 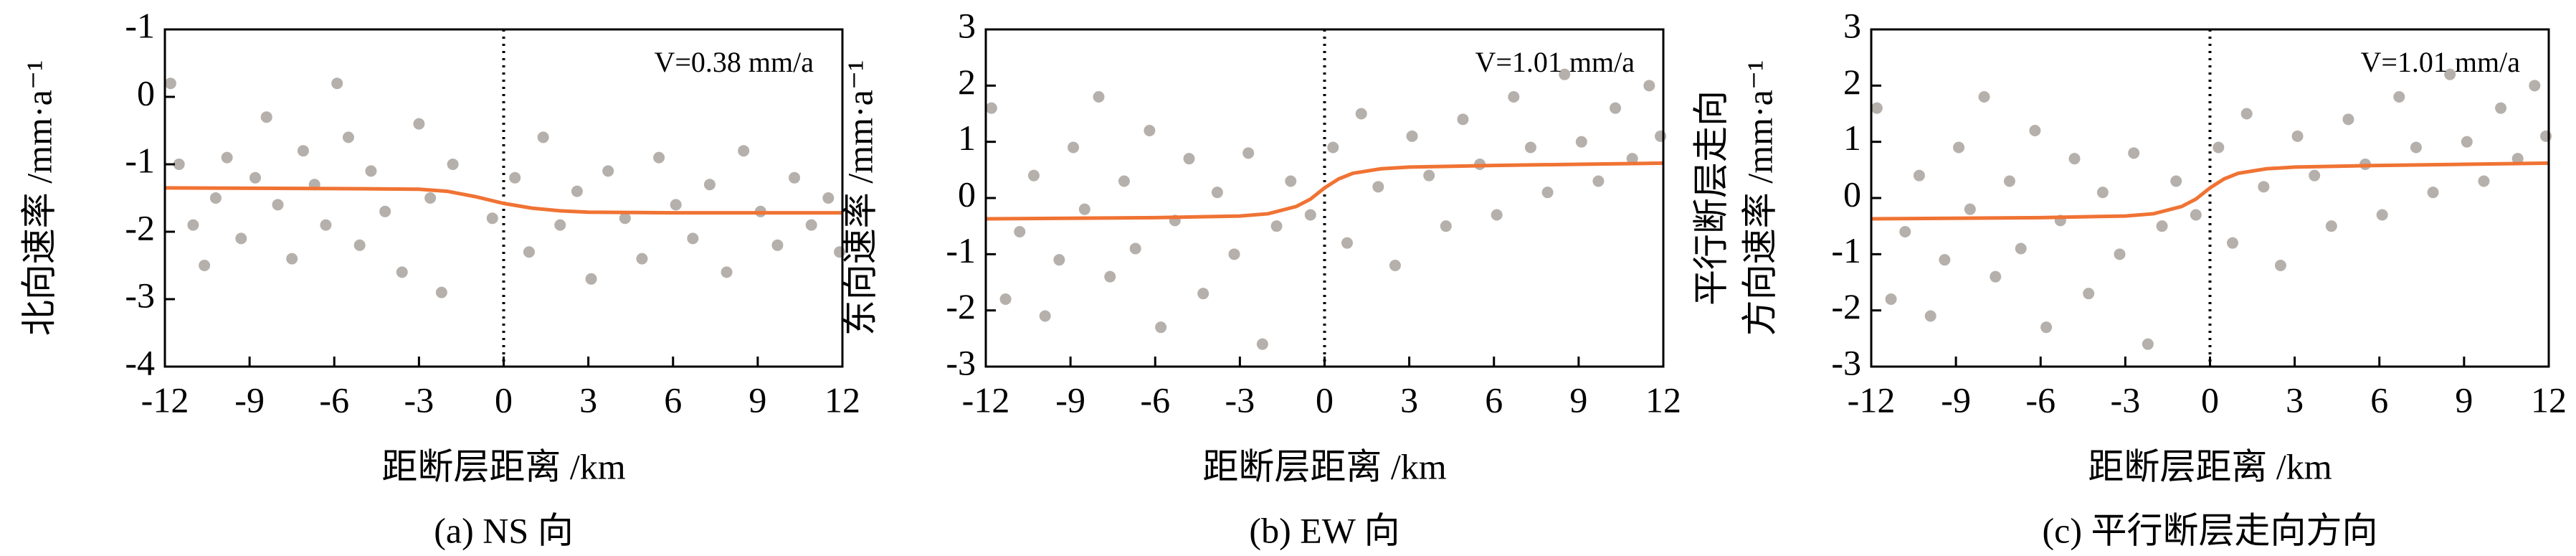 I want to click on y-tick-label: -3, so click(x=961, y=362).